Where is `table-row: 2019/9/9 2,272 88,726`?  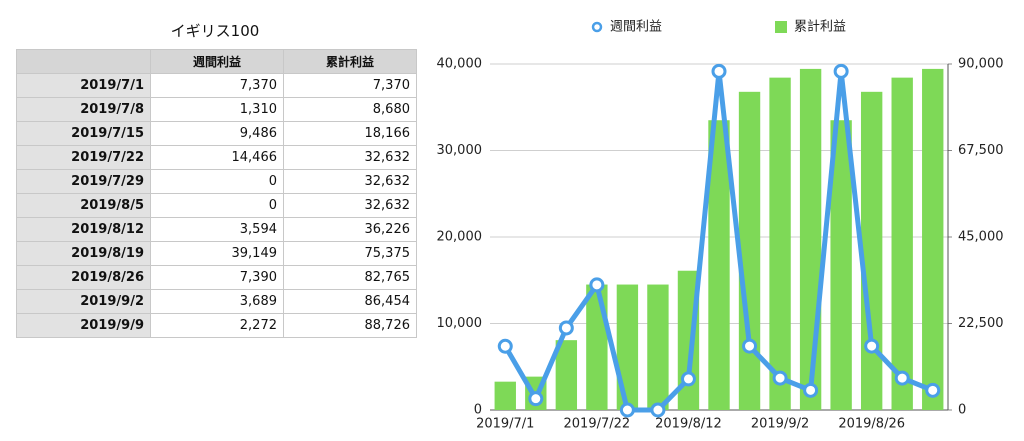 table-row: 2019/9/9 2,272 88,726 is located at coordinates (216, 325).